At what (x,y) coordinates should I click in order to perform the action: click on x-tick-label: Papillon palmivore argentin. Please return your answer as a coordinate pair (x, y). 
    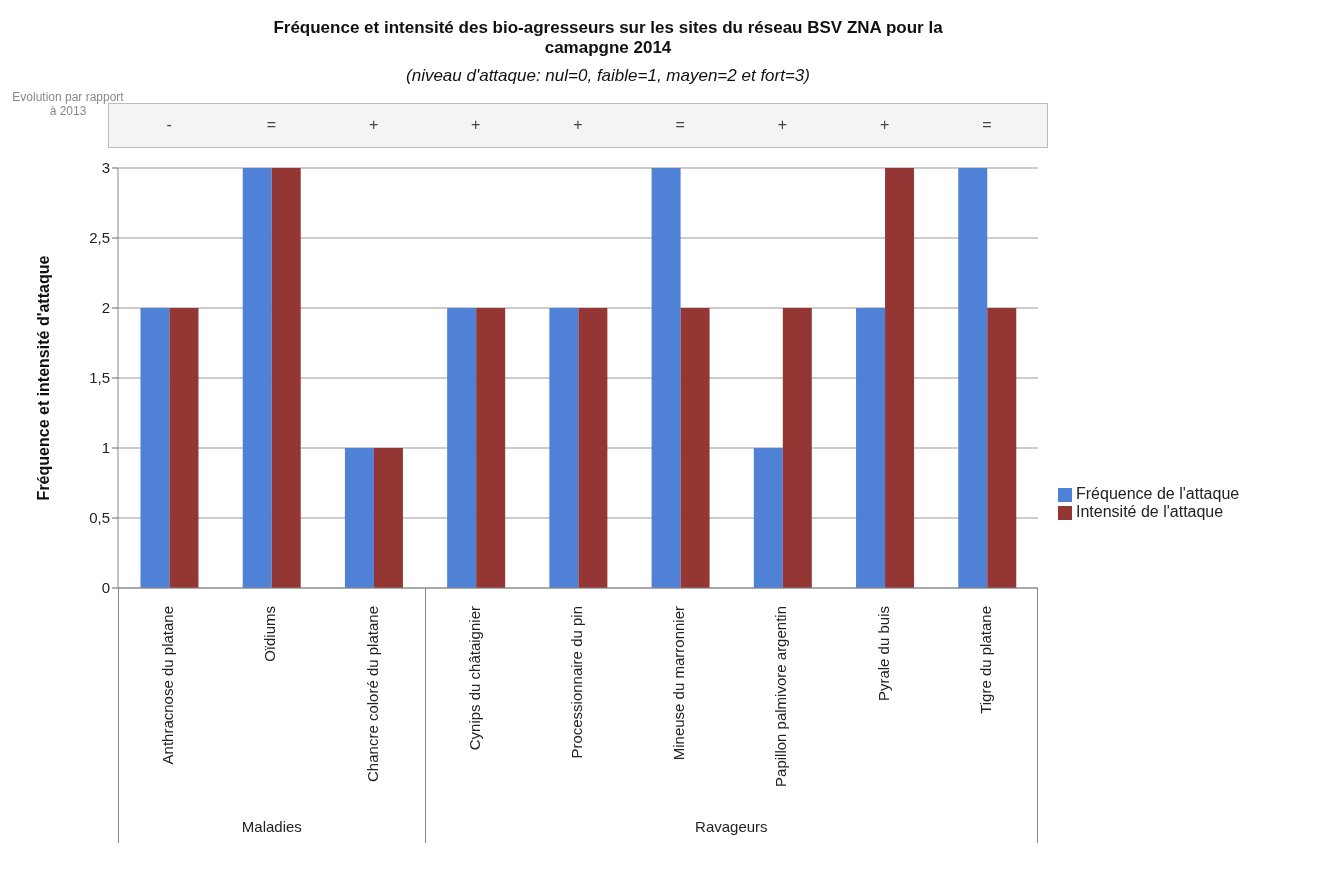
    Looking at the image, I should click on (781, 696).